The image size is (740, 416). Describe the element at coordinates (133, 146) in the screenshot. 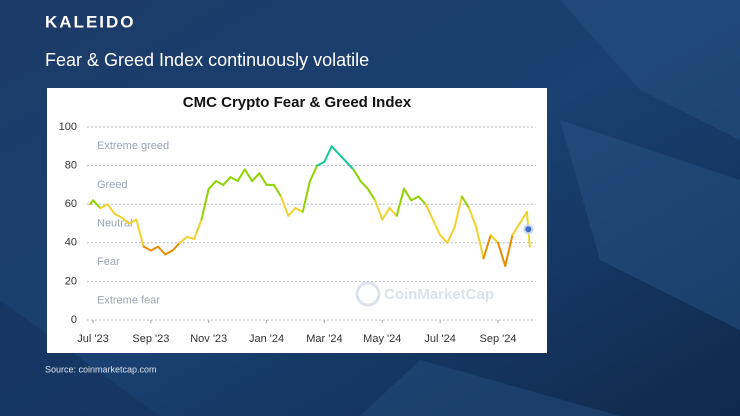

I see `zone-label: Extreme greed` at that location.